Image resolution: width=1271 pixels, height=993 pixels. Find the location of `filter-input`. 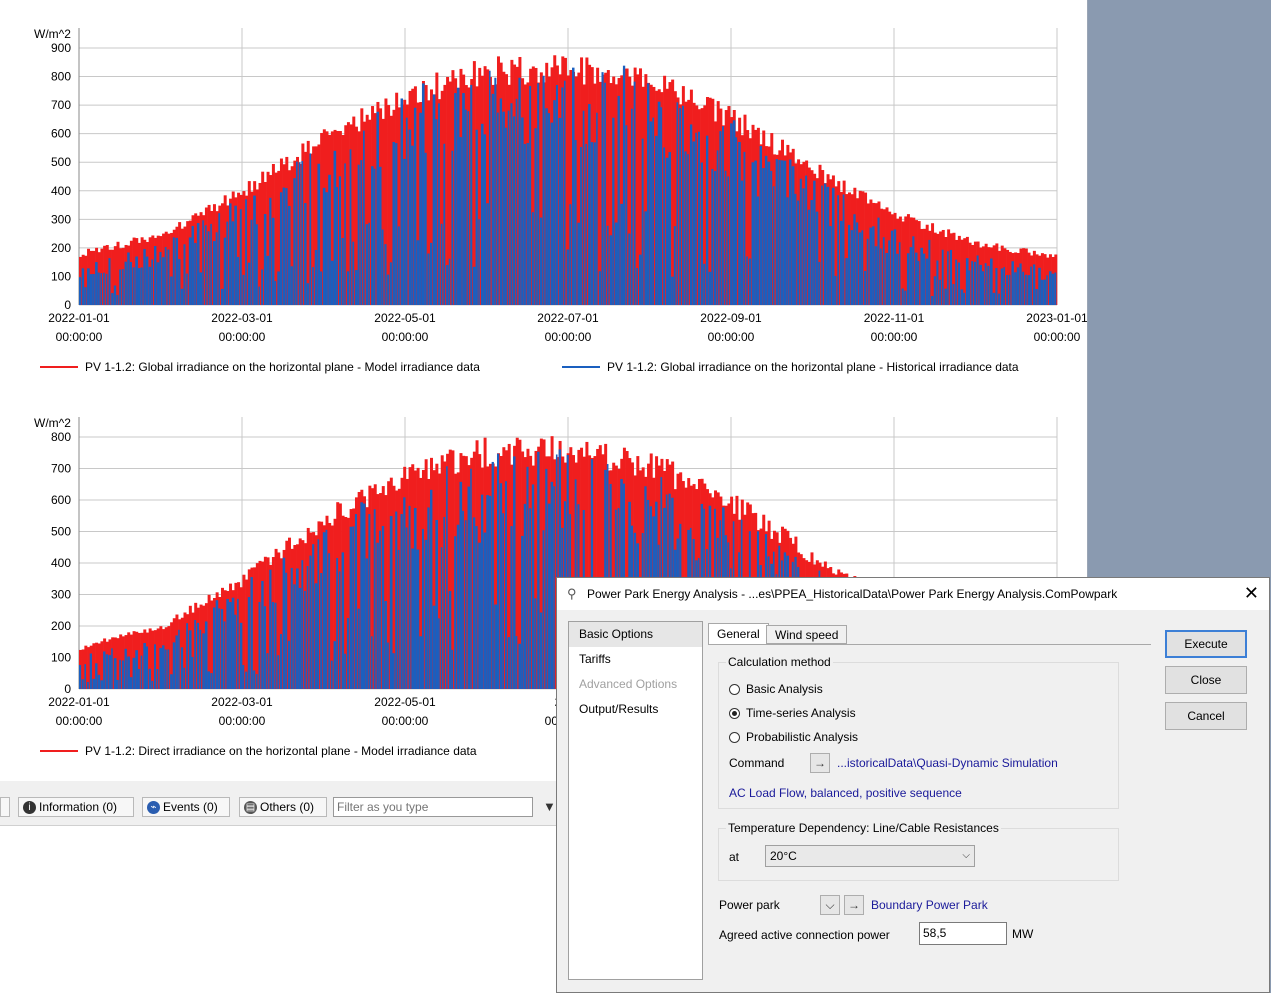

filter-input is located at coordinates (433, 807).